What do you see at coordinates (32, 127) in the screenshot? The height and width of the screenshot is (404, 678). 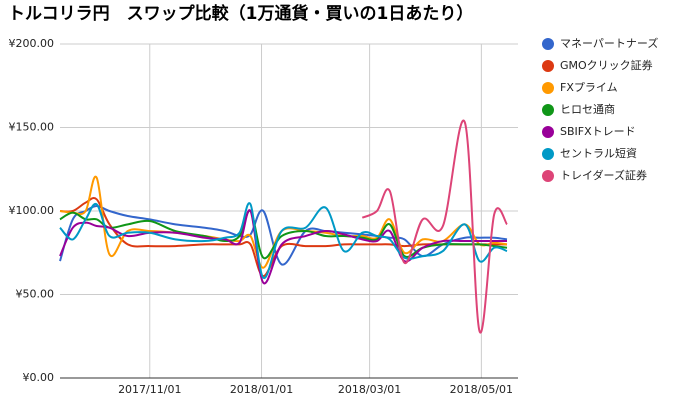 I see `y-tick-label: ¥150.00` at bounding box center [32, 127].